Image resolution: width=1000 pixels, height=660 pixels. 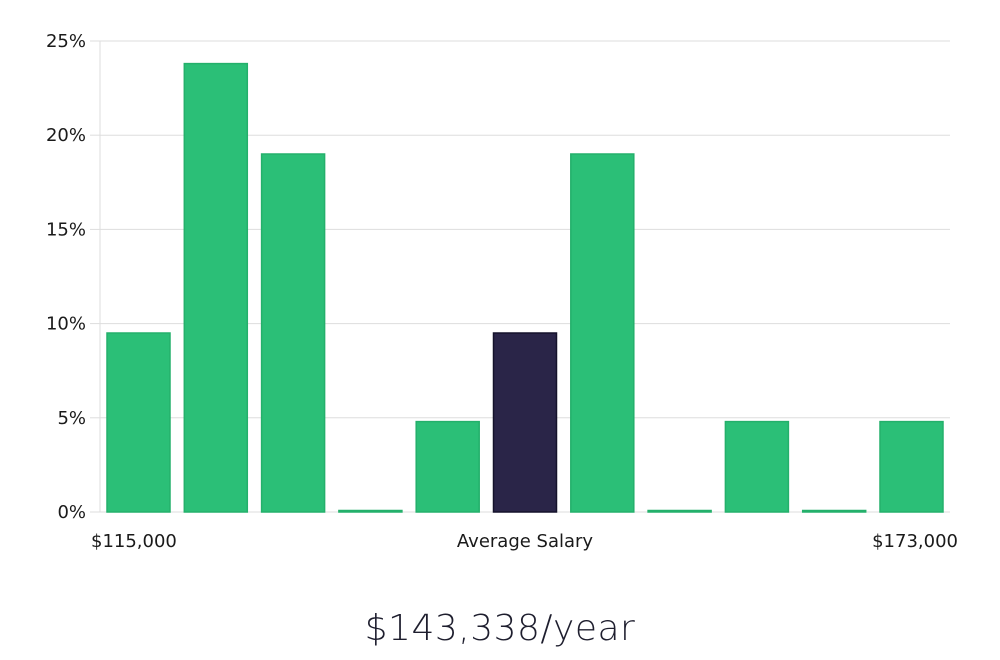 What do you see at coordinates (66, 324) in the screenshot?
I see `y-tick-label: 10%` at bounding box center [66, 324].